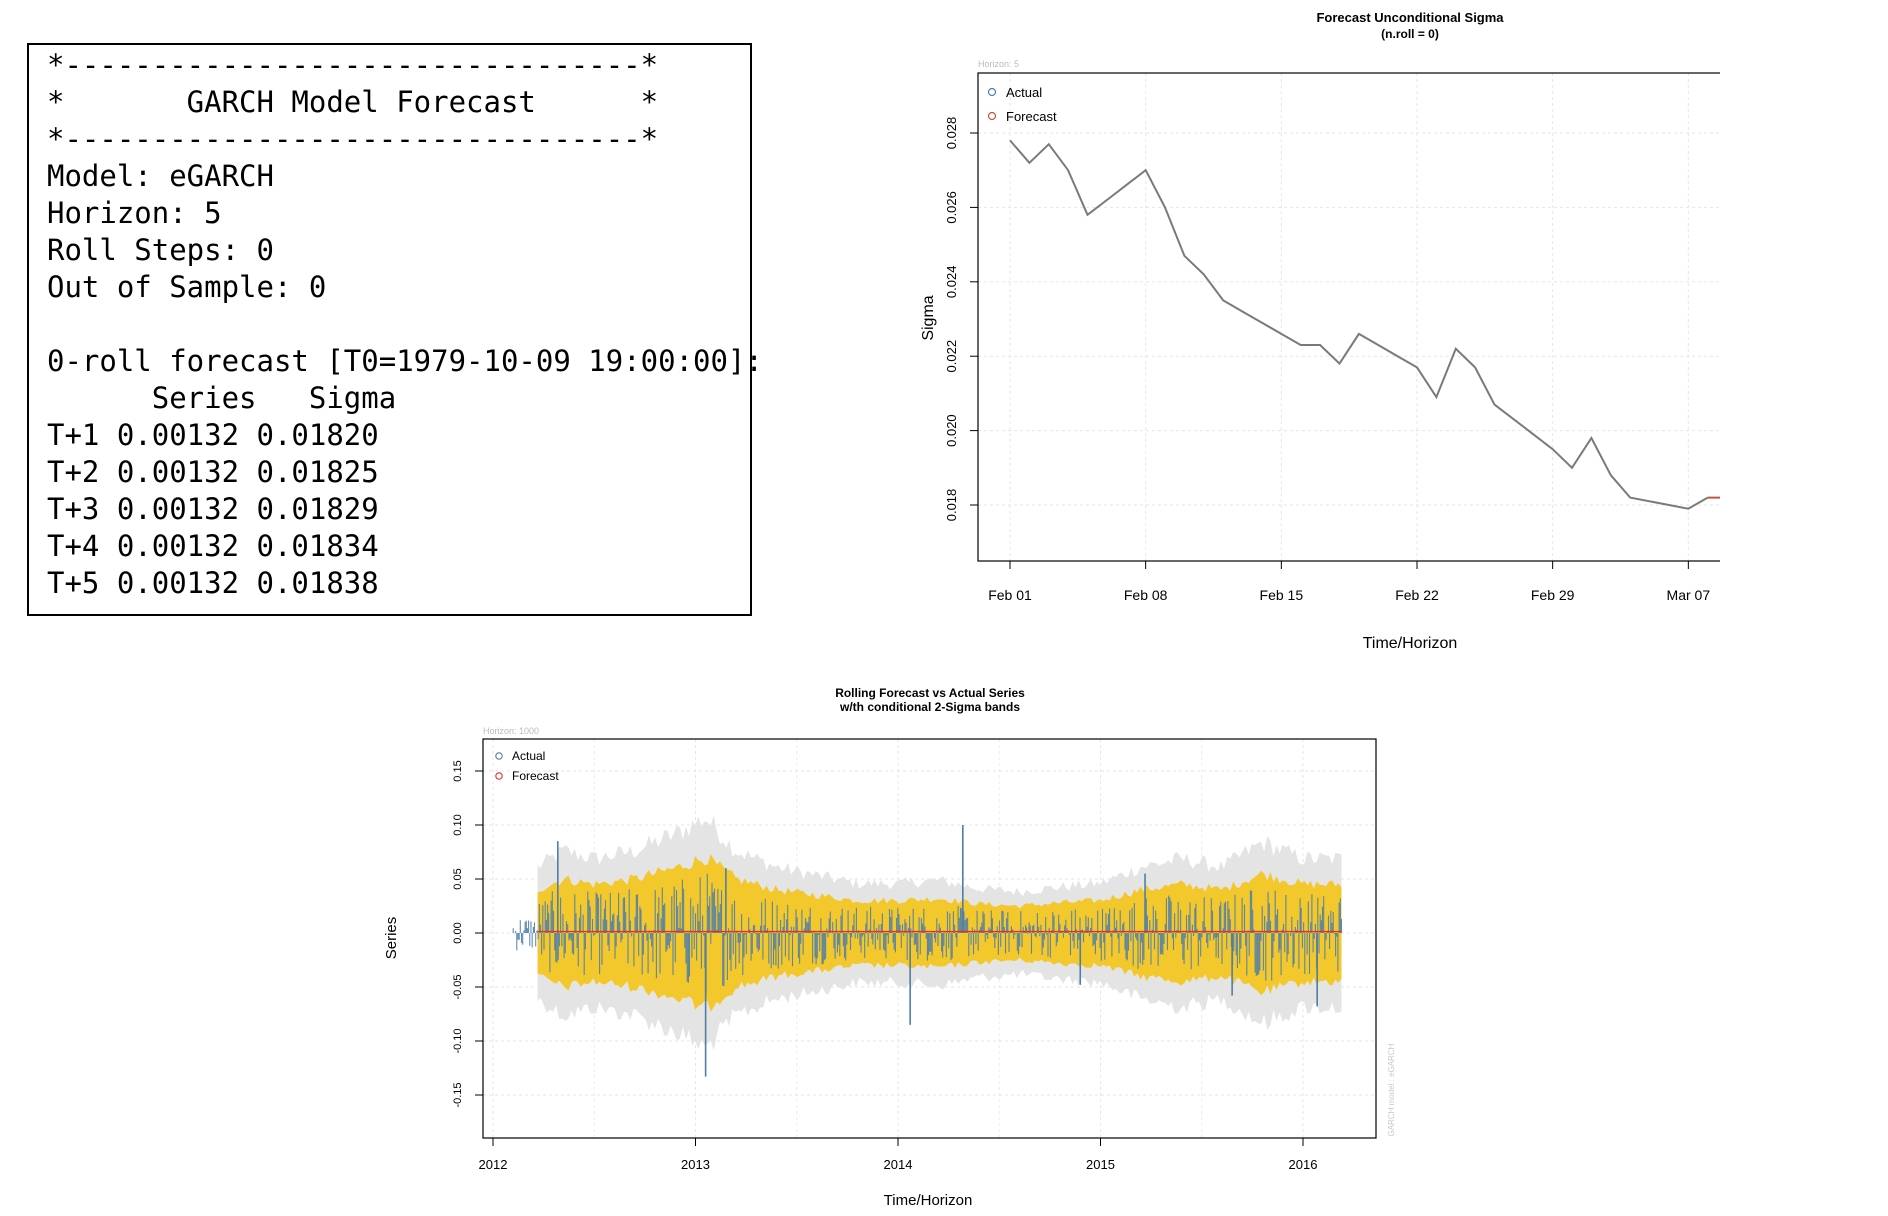  I want to click on actual-series-line, so click(927, 933).